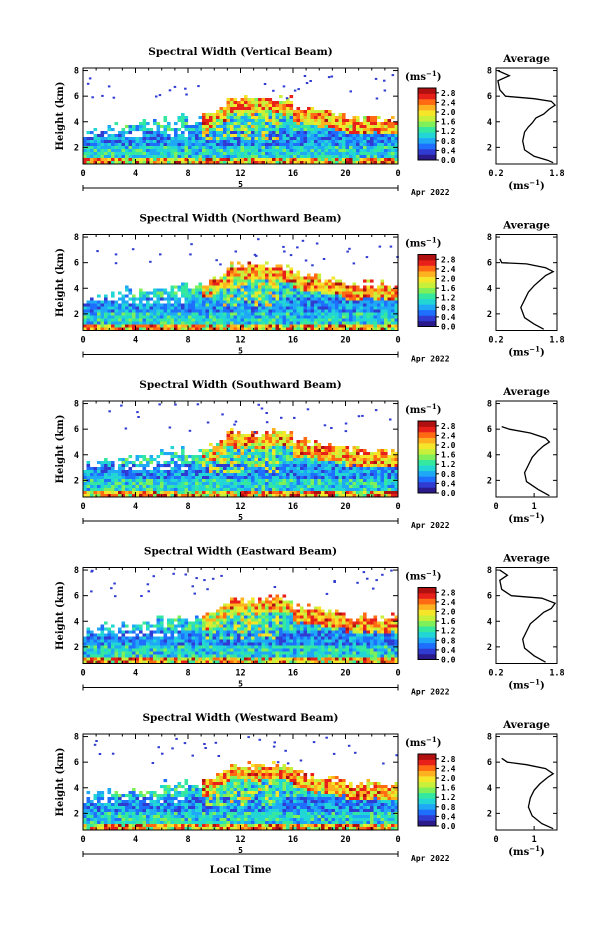 Image resolution: width=616 pixels, height=929 pixels. What do you see at coordinates (489, 481) in the screenshot?
I see `profile-y-tick-label: 2` at bounding box center [489, 481].